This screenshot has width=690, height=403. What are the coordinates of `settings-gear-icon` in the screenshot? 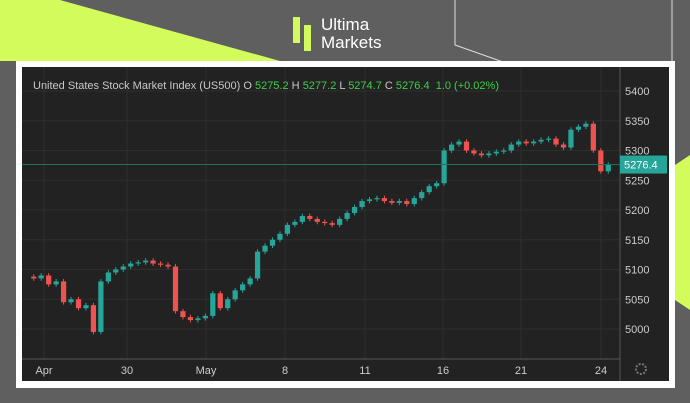 It's located at (641, 369).